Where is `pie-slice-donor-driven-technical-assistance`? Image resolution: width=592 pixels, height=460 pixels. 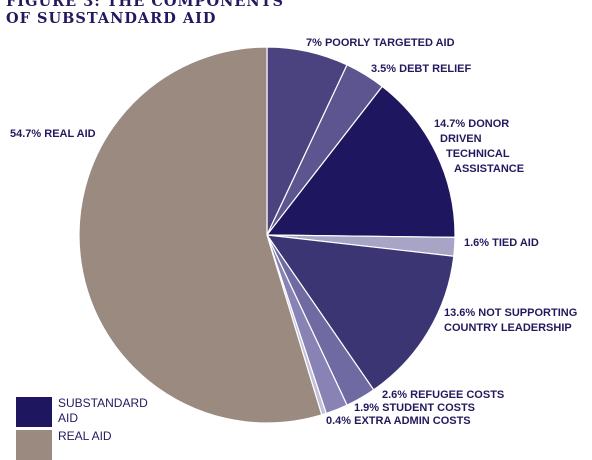 pie-slice-donor-driven-technical-assistance is located at coordinates (360, 161).